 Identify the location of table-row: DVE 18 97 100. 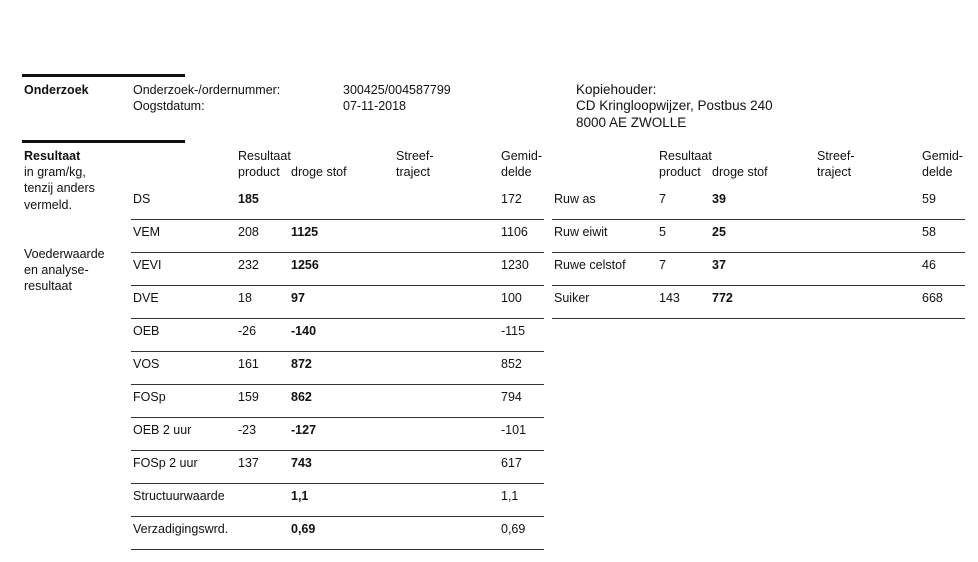
(337, 302).